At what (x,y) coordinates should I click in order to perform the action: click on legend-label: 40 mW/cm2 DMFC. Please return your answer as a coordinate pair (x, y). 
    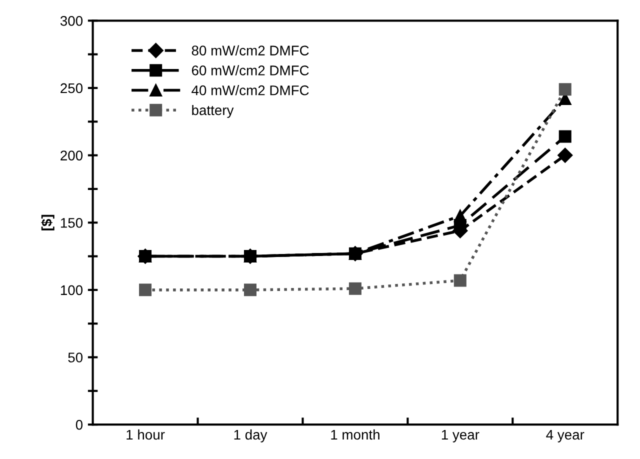
    Looking at the image, I should click on (250, 90).